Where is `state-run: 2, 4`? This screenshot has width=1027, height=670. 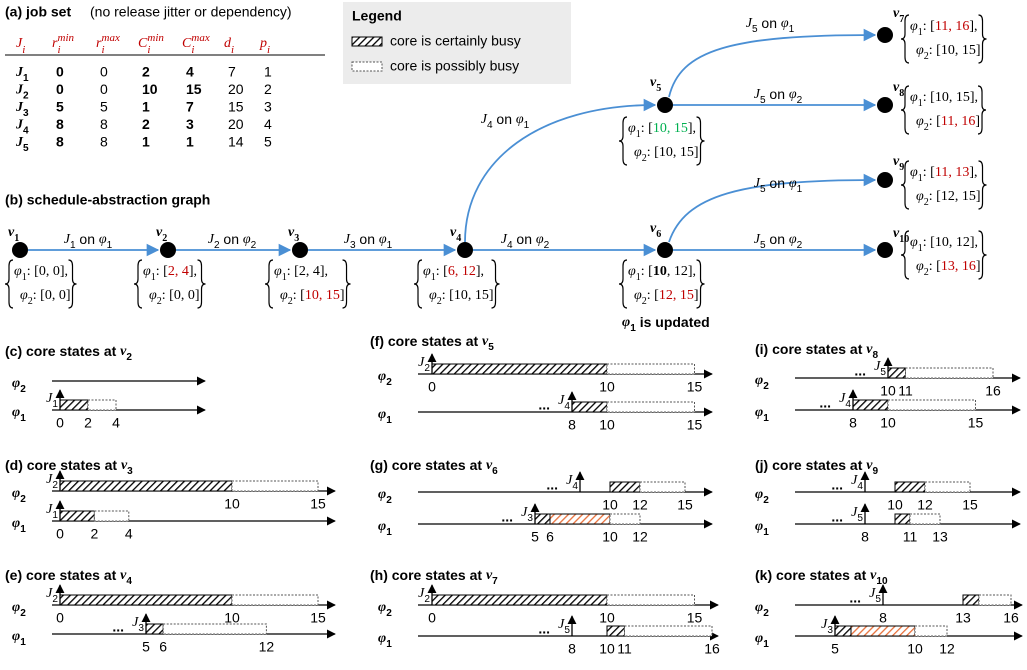 state-run: 2, 4 is located at coordinates (178, 271).